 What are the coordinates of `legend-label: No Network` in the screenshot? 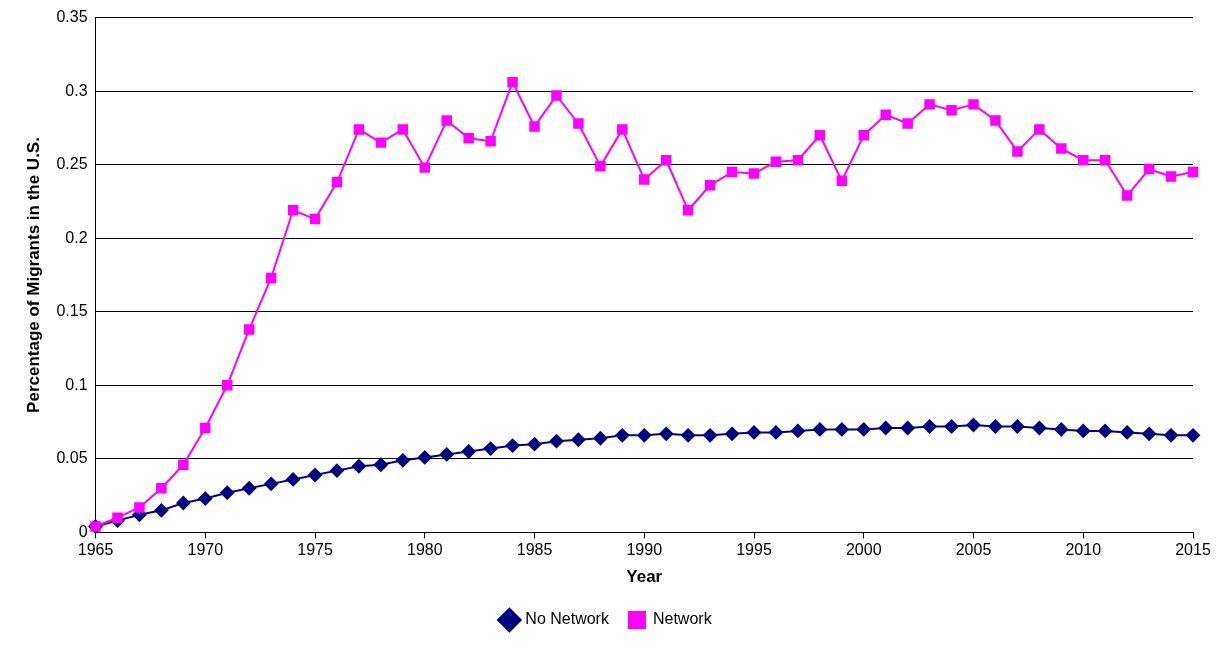 It's located at (567, 619).